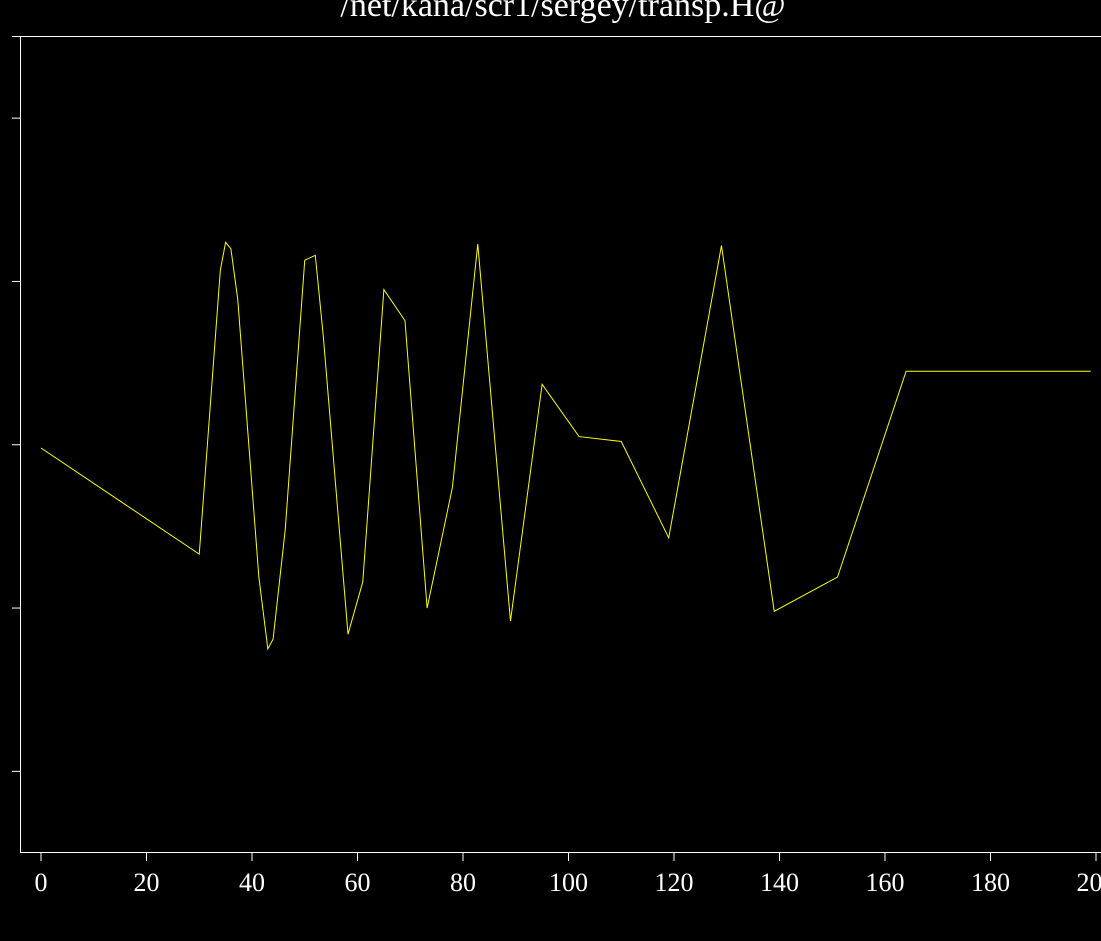  Describe the element at coordinates (990, 882) in the screenshot. I see `x-tick-label: 180` at that location.